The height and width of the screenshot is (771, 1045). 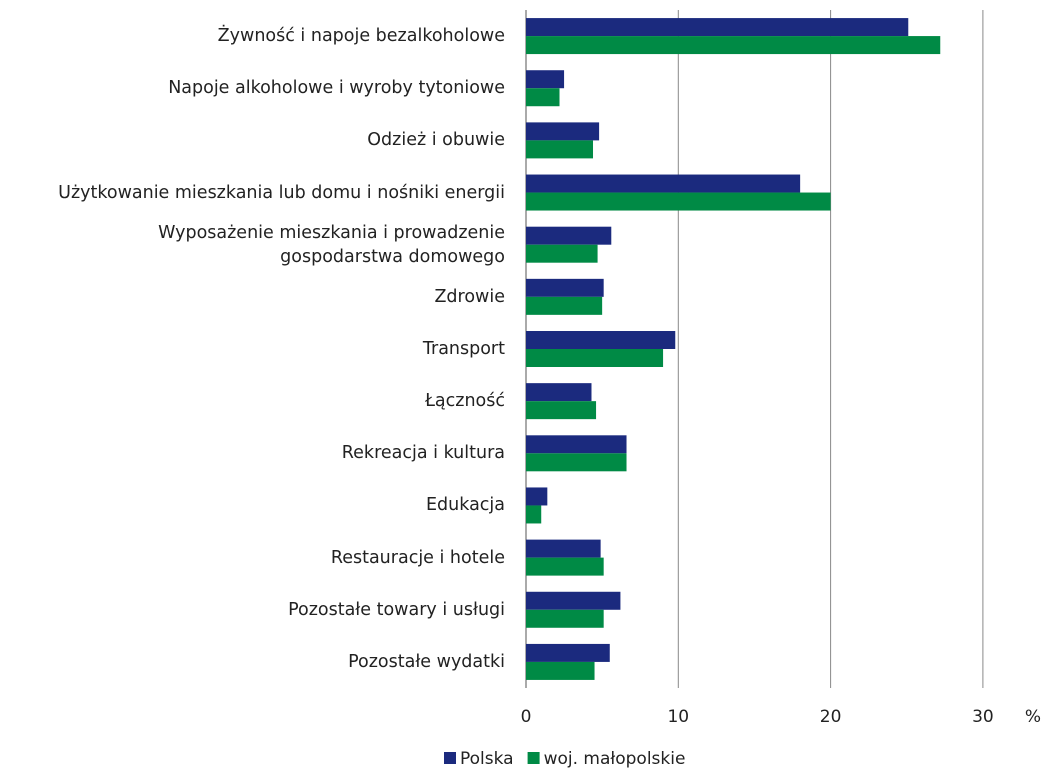 What do you see at coordinates (678, 717) in the screenshot?
I see `x-tick-label: 10` at bounding box center [678, 717].